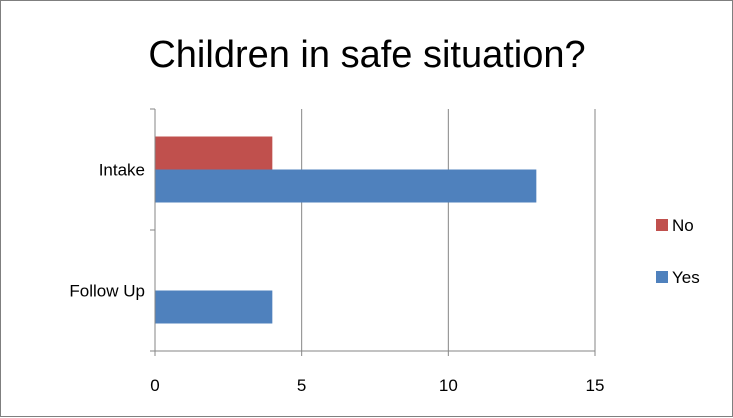  What do you see at coordinates (366, 55) in the screenshot?
I see `chart-title: Children in safe situation?` at bounding box center [366, 55].